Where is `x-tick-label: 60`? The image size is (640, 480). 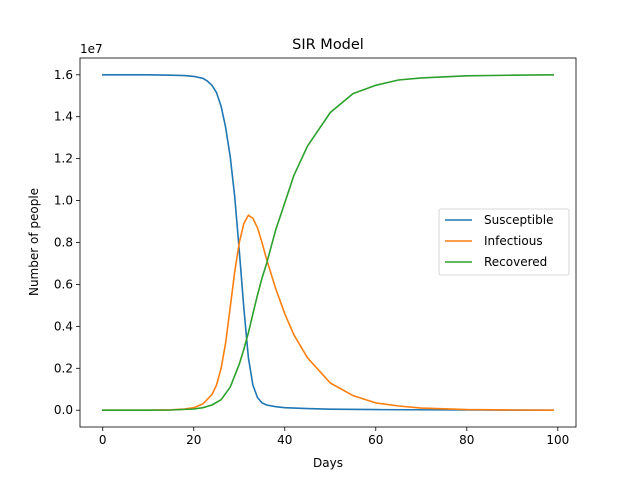 x-tick-label: 60 is located at coordinates (375, 440).